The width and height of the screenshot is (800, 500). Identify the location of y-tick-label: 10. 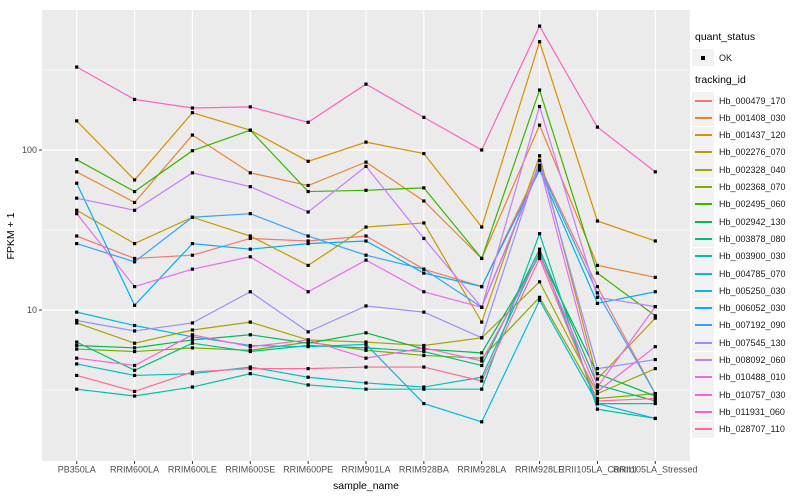
(32, 310).